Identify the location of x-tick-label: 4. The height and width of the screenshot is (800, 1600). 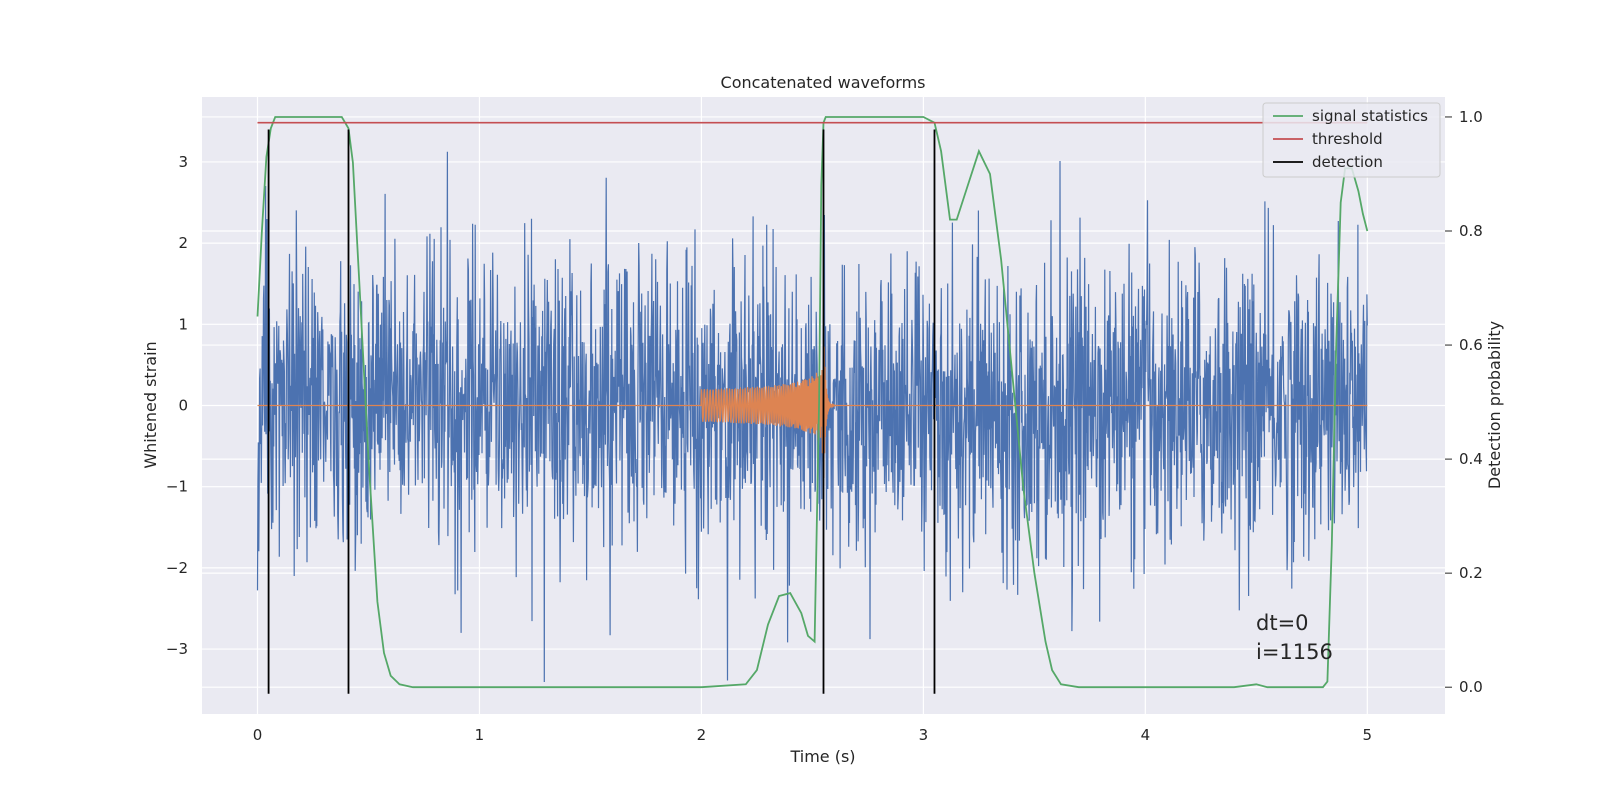
(1146, 735).